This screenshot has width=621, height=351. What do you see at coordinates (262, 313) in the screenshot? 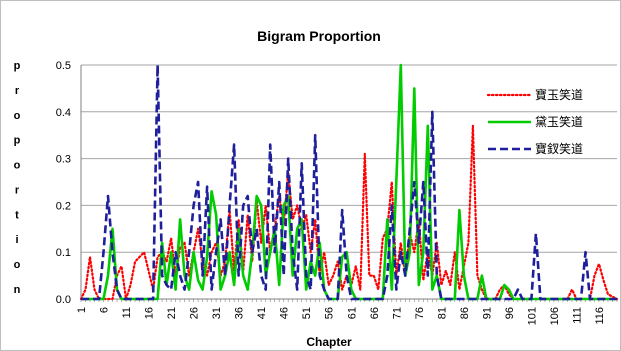
I see `x-tick-label: 41` at bounding box center [262, 313].